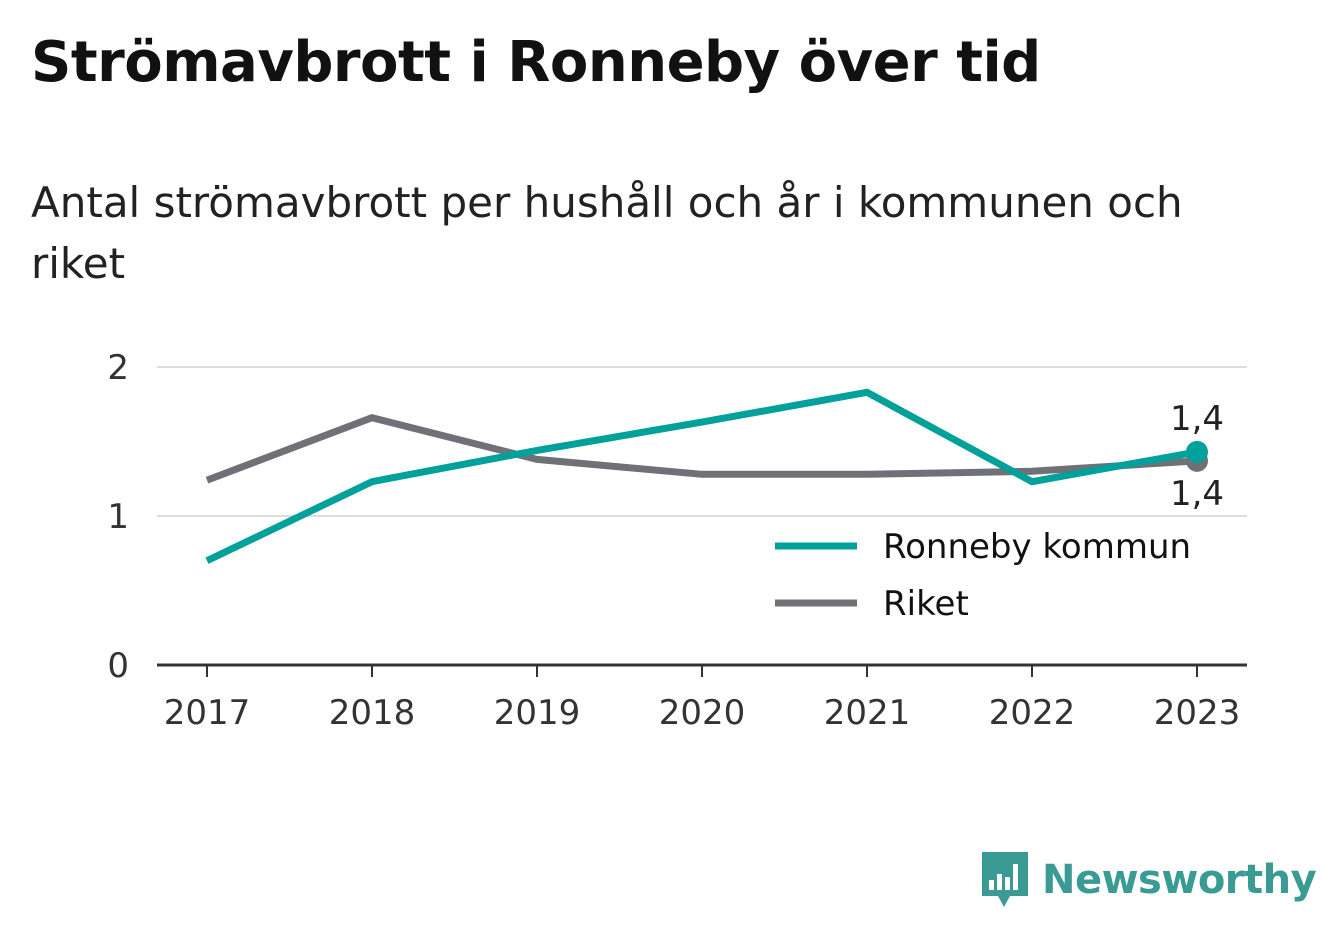  I want to click on x-tick-label: 2017, so click(207, 713).